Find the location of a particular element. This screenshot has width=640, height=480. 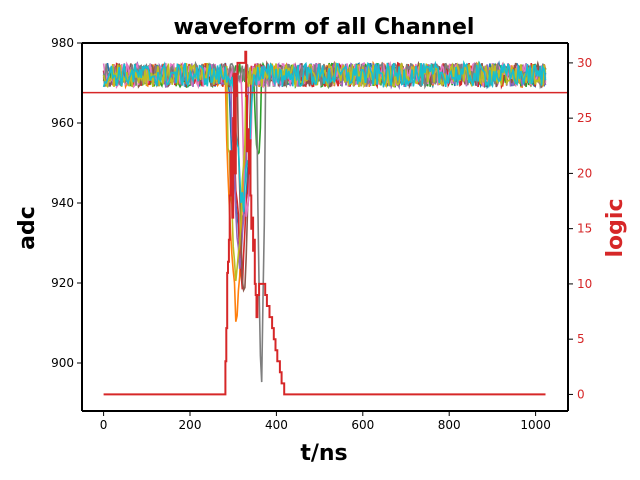

x-axis-label: t/ns is located at coordinates (323, 453).